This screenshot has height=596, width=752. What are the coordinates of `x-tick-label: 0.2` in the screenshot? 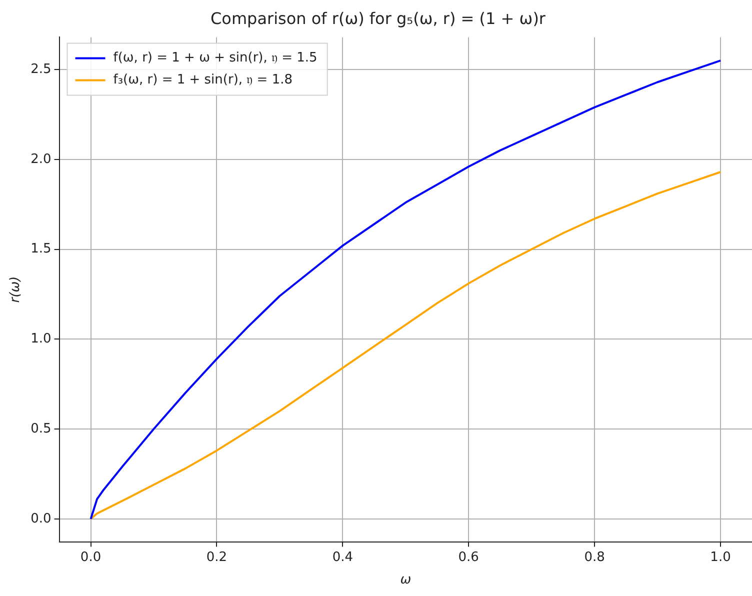 It's located at (217, 557).